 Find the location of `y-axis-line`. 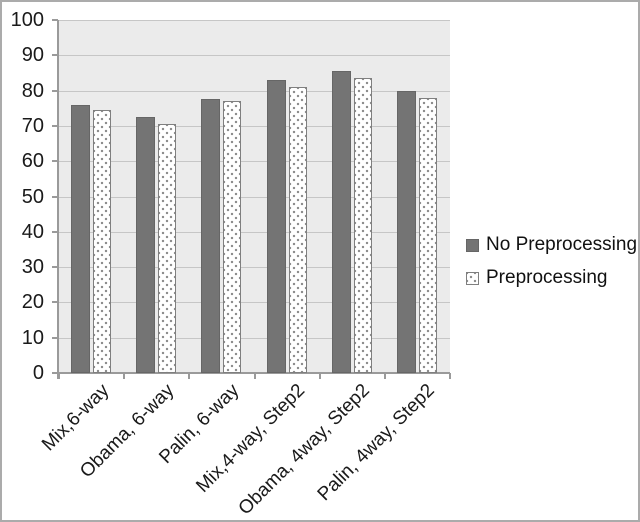

y-axis-line is located at coordinates (58, 199).